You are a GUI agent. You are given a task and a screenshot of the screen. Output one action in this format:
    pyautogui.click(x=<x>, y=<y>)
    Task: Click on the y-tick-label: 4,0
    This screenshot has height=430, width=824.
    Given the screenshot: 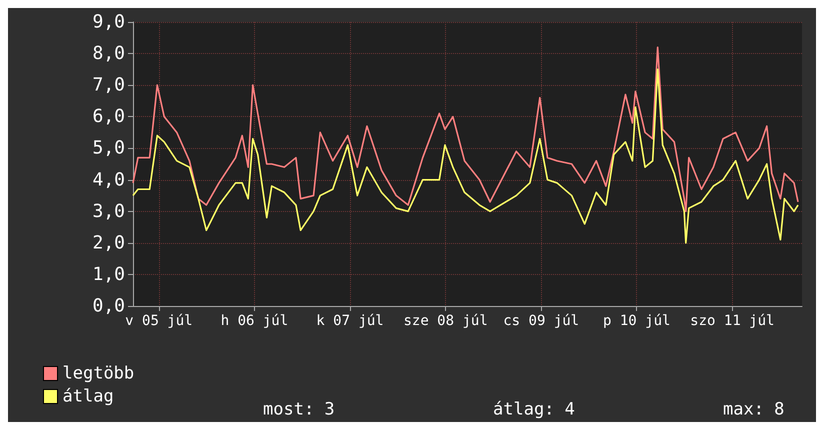 What is the action you would take?
    pyautogui.click(x=108, y=179)
    